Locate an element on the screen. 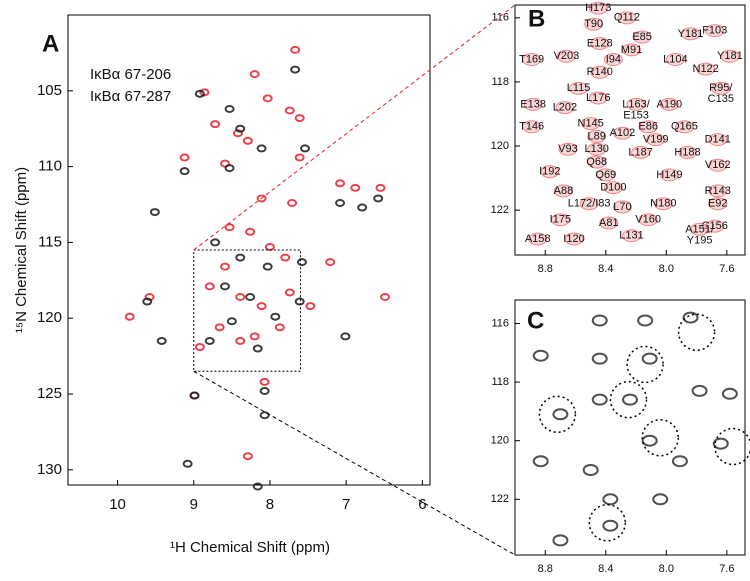 This screenshot has height=581, width=750. peak-label: E128 is located at coordinates (600, 43).